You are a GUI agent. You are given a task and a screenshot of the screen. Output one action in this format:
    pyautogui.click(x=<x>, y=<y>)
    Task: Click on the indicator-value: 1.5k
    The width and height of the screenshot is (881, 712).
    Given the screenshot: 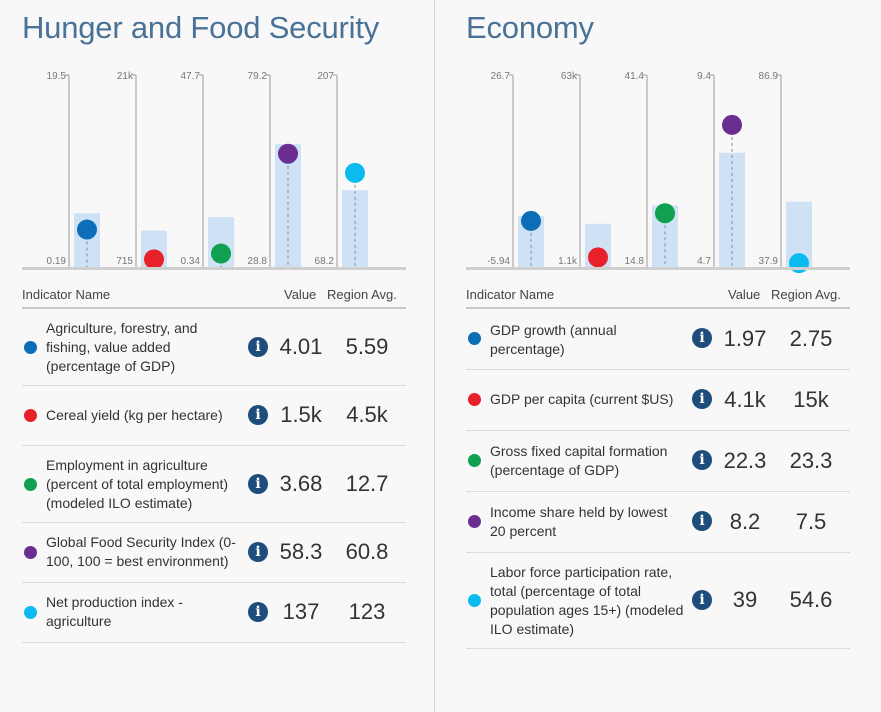 What is the action you would take?
    pyautogui.click(x=301, y=414)
    